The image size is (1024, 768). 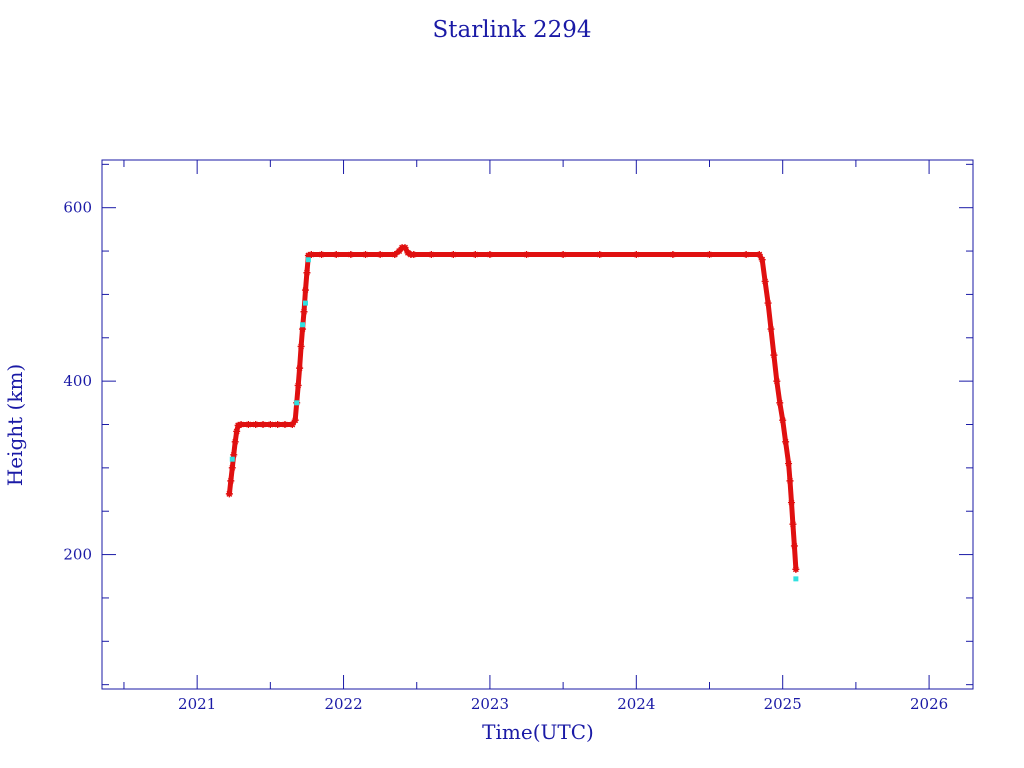 I want to click on x-tick-label: 2025, so click(x=783, y=704).